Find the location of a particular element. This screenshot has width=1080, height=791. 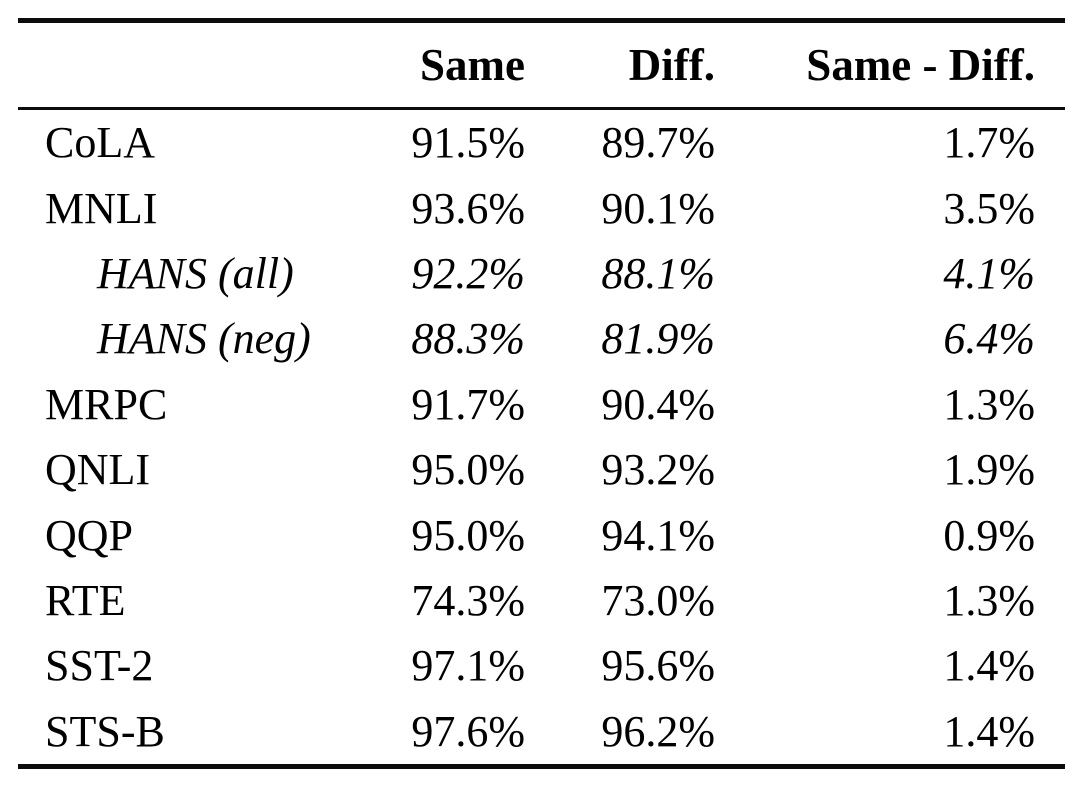

cell-diff: 73.0% is located at coordinates (658, 600).